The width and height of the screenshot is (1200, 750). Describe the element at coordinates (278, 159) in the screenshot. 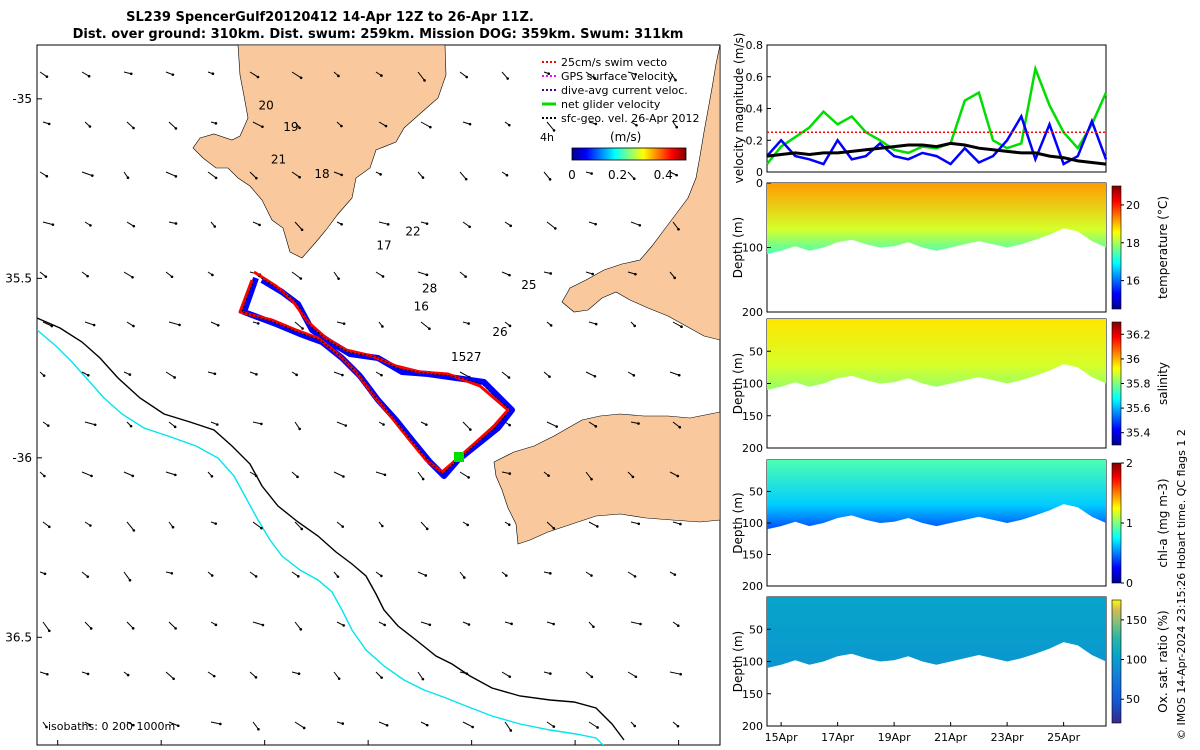

I see `day-label: 21` at that location.